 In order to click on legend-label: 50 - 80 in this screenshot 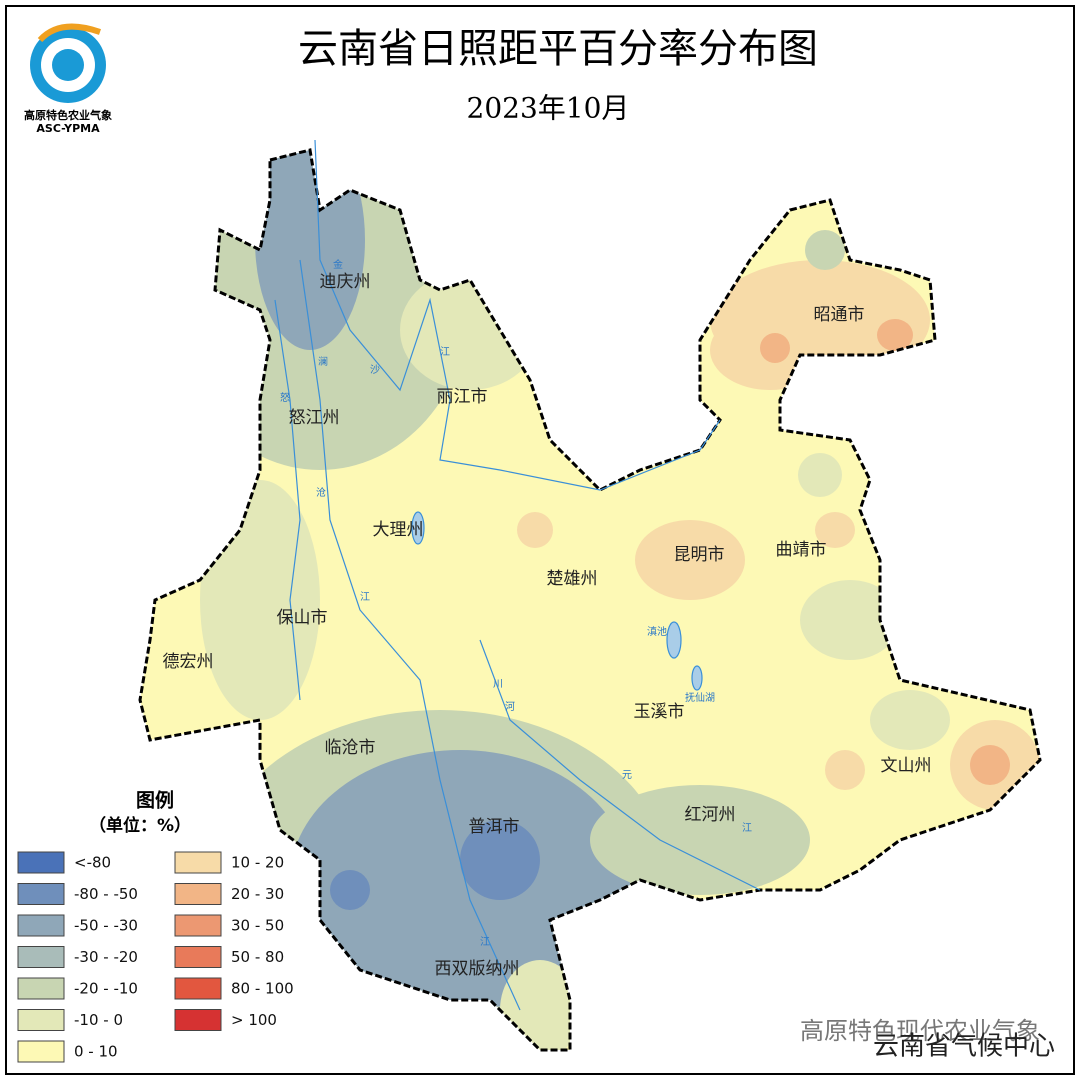, I will do `click(257, 957)`.